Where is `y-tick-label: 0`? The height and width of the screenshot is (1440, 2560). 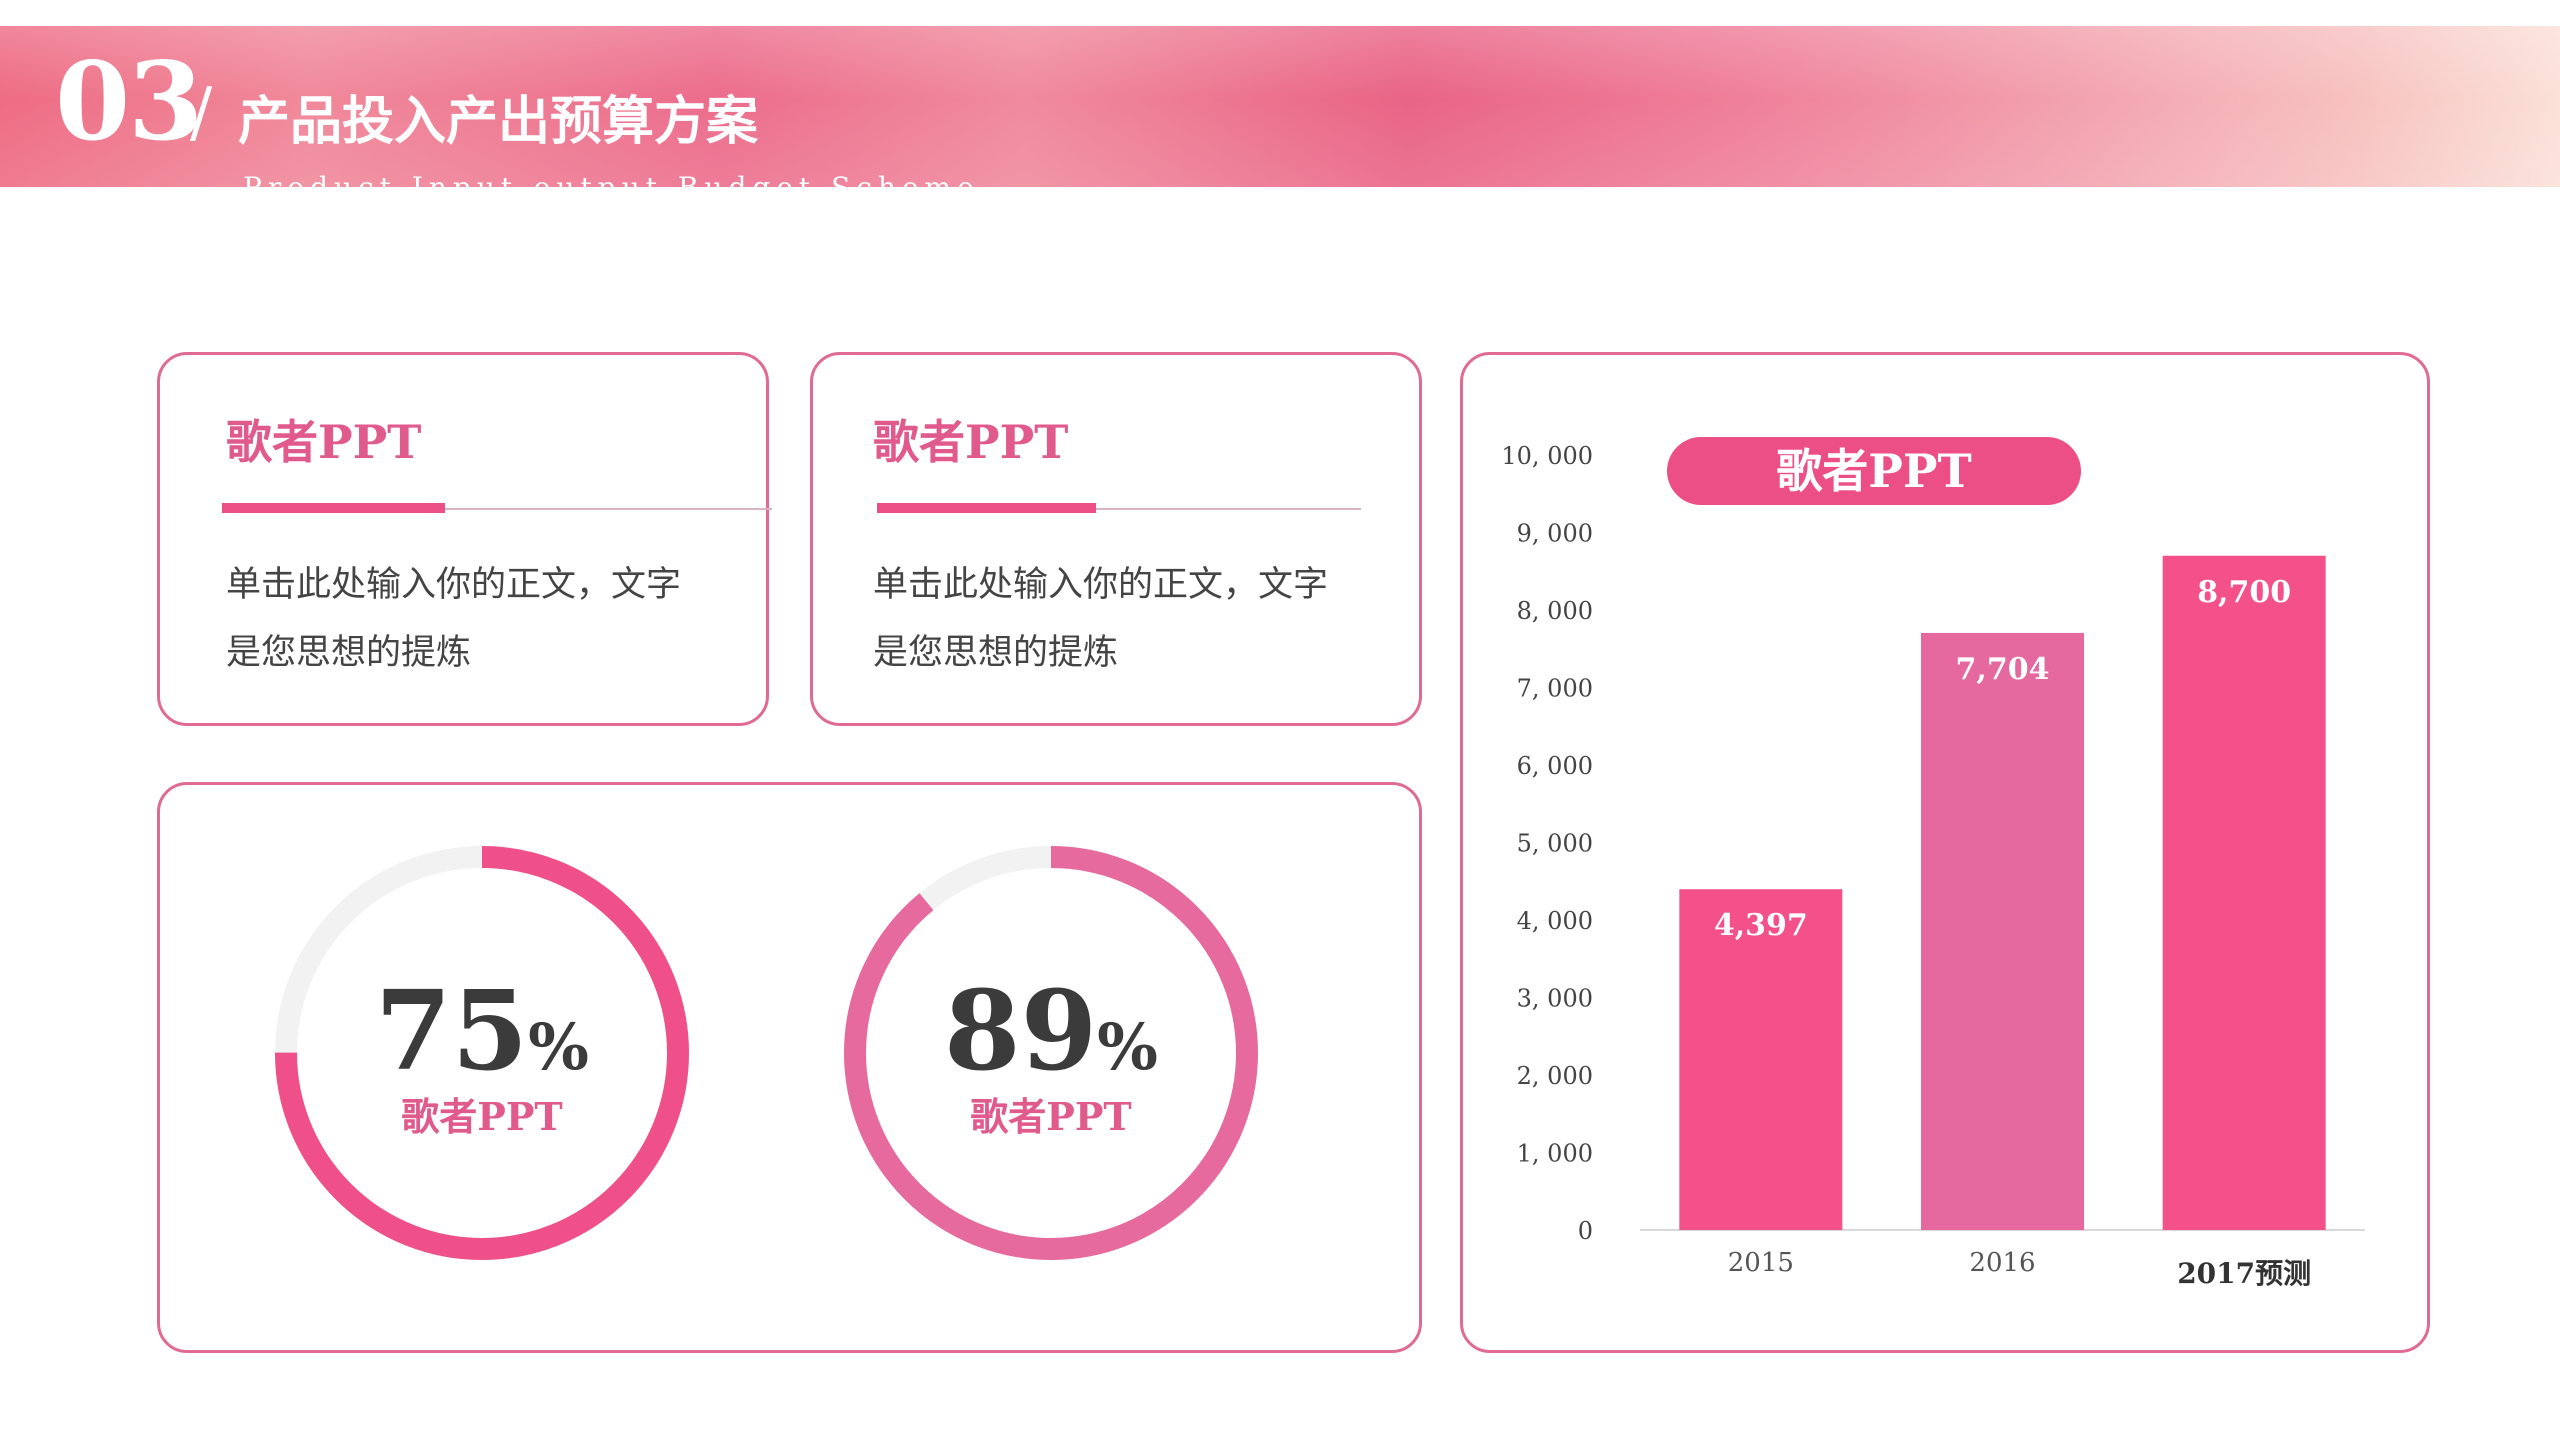 y-tick-label: 0 is located at coordinates (1585, 1231).